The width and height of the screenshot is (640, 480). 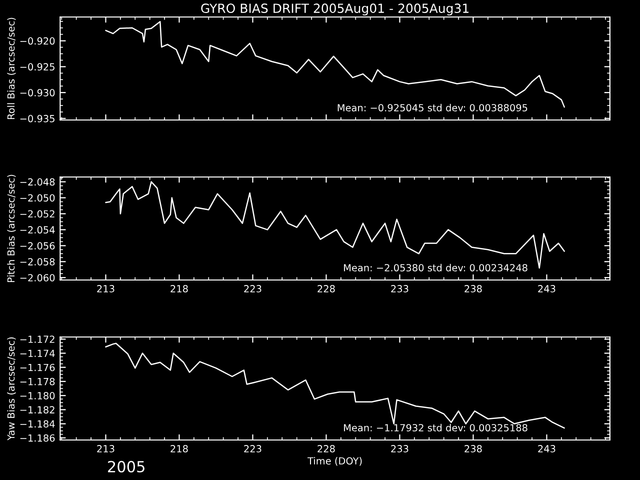 I want to click on y-tick-label: −1.172, so click(x=37, y=339).